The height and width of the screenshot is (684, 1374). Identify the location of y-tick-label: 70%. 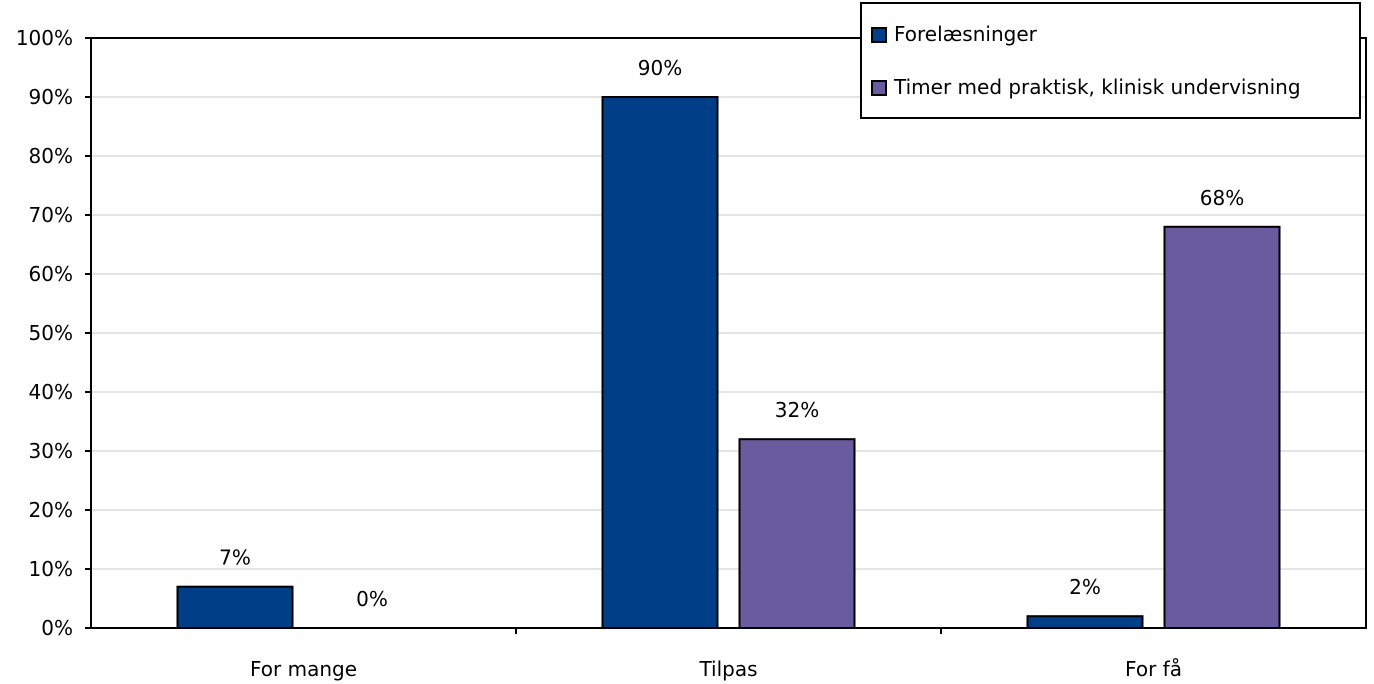
(51, 215).